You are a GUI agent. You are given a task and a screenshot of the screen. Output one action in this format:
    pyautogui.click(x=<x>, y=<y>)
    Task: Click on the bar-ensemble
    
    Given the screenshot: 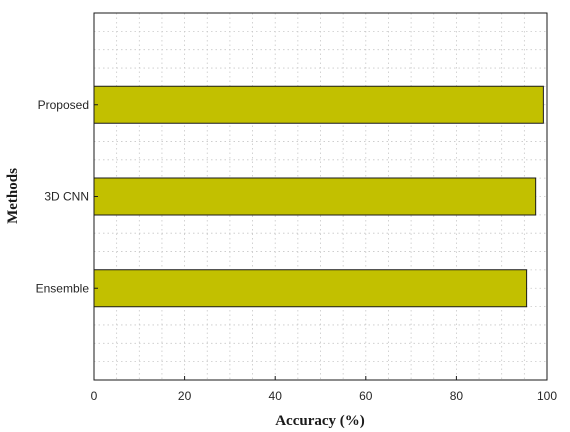 What is the action you would take?
    pyautogui.click(x=310, y=288)
    